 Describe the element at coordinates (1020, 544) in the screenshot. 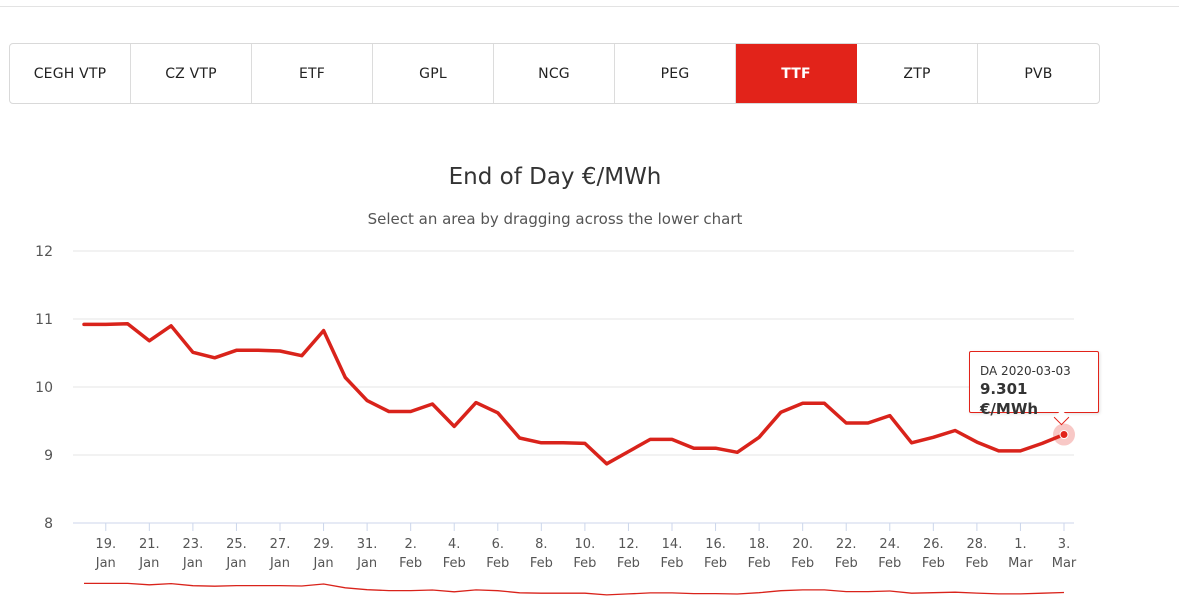

I see `x-tick-label-day: 1.` at that location.